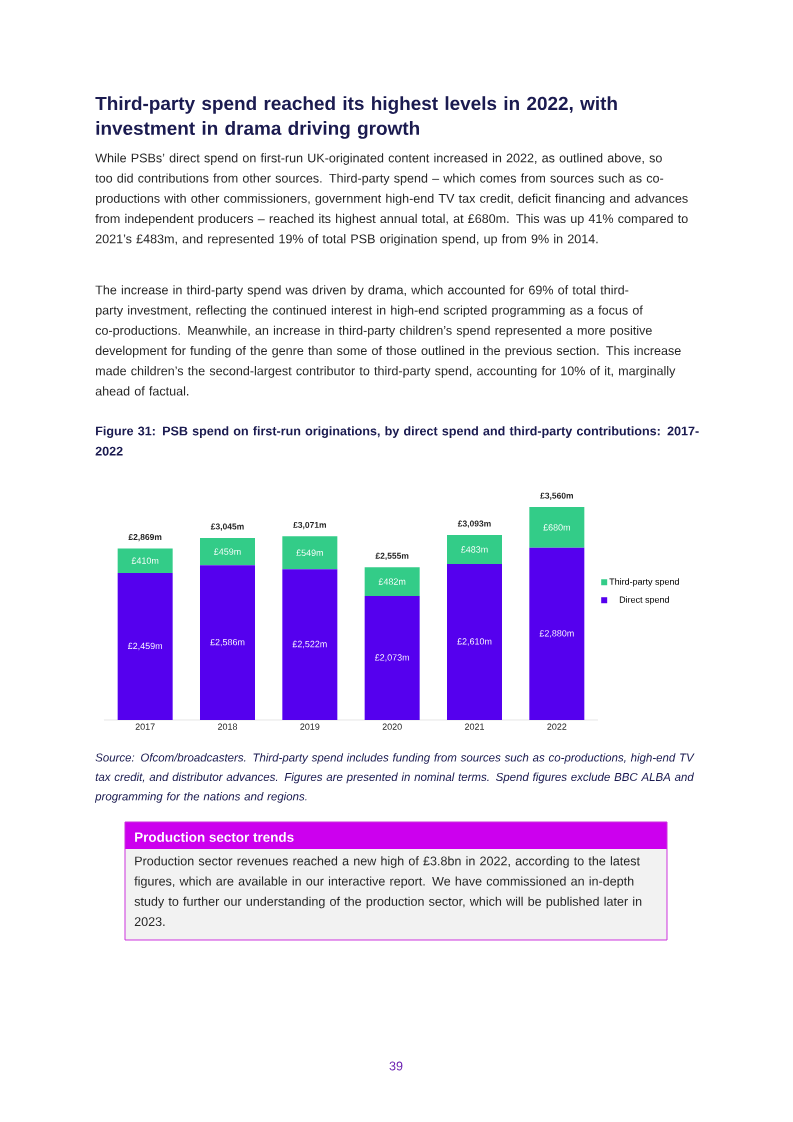 This screenshot has height=1122, width=793. I want to click on data-label: £2,586m, so click(227, 642).